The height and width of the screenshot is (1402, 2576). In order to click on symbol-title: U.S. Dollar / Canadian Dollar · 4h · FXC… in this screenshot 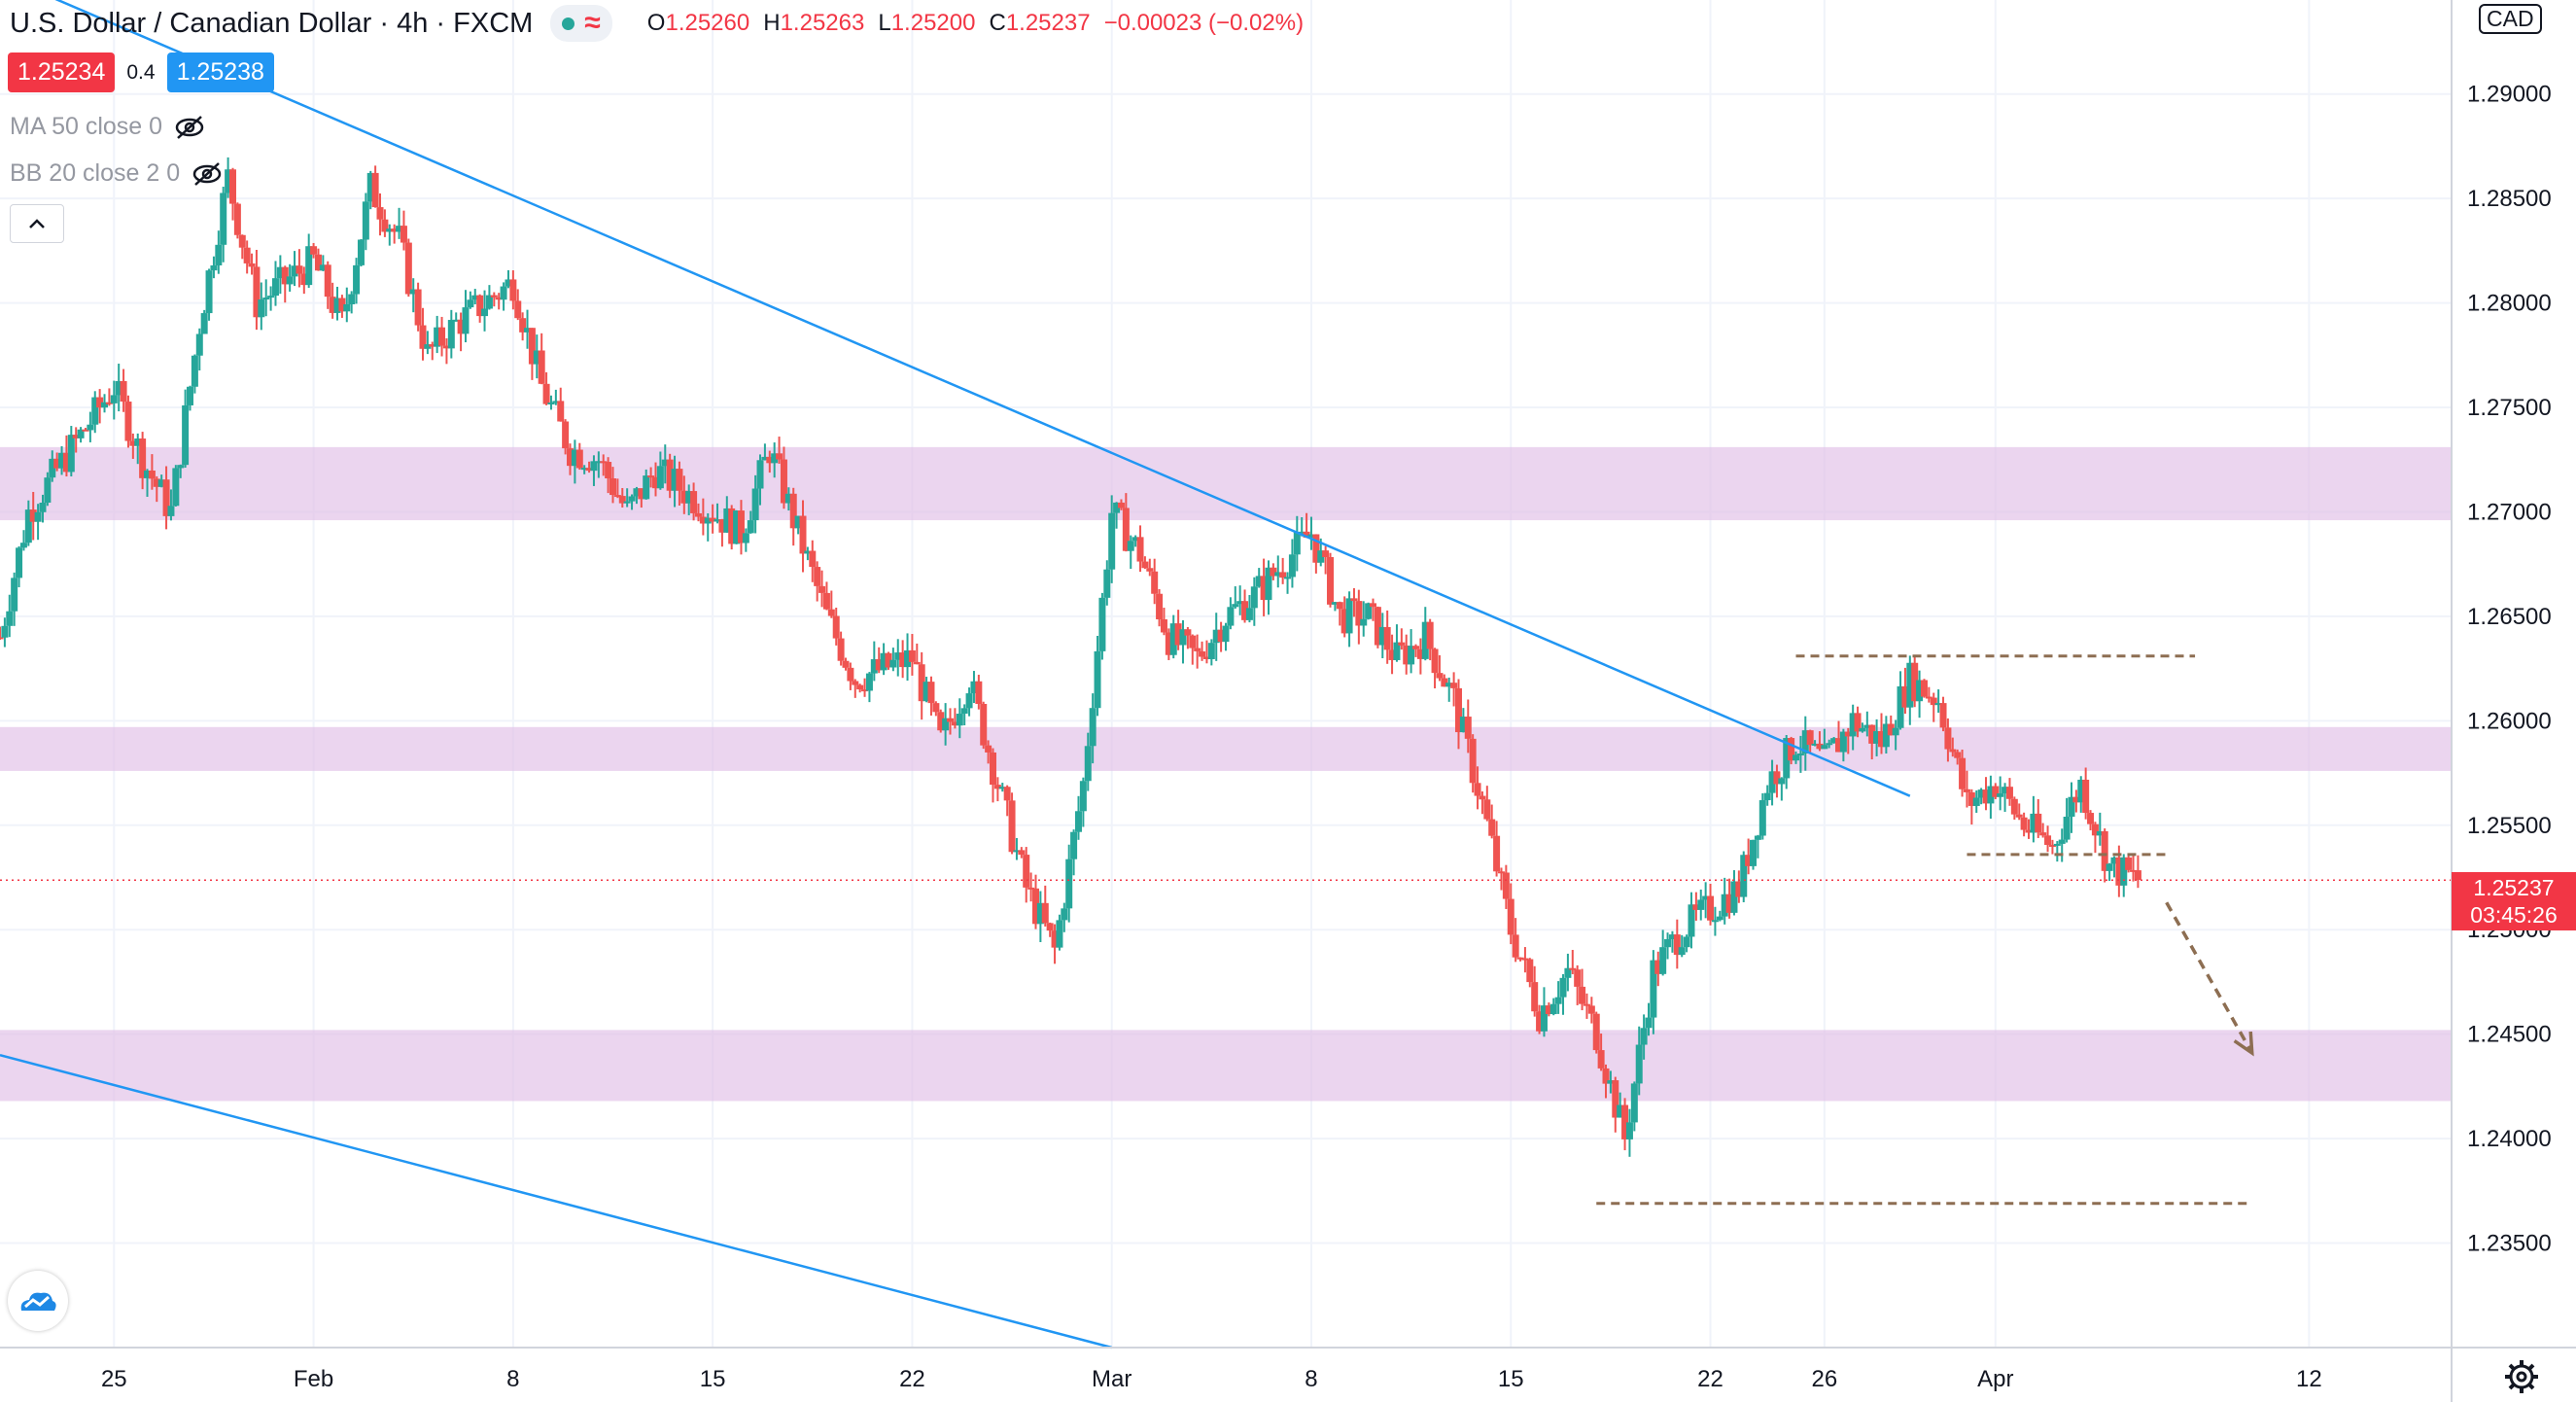, I will do `click(272, 23)`.